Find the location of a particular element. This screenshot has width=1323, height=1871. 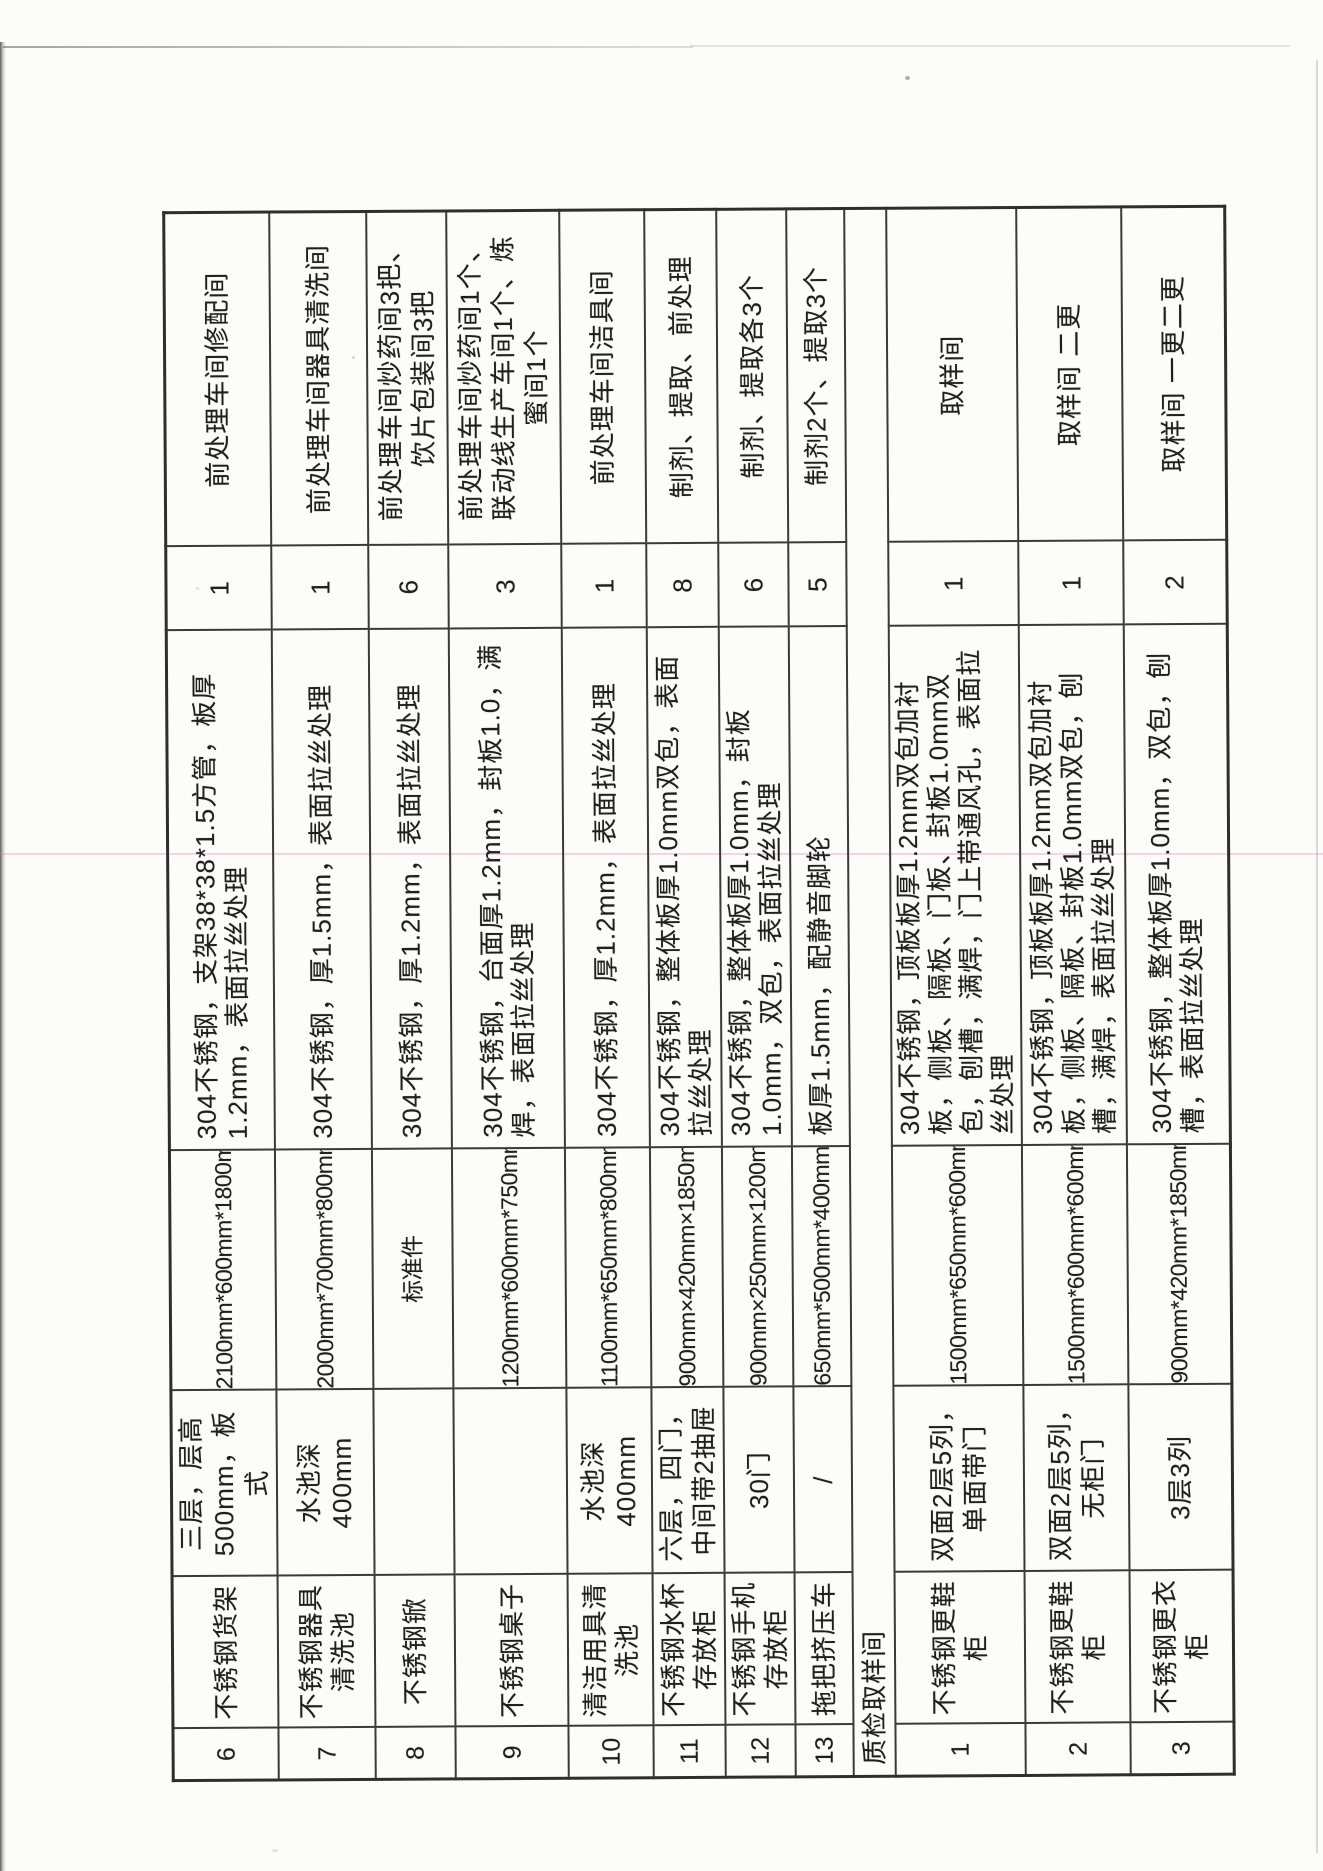

scan-edge-left-shadow is located at coordinates (3, 956).